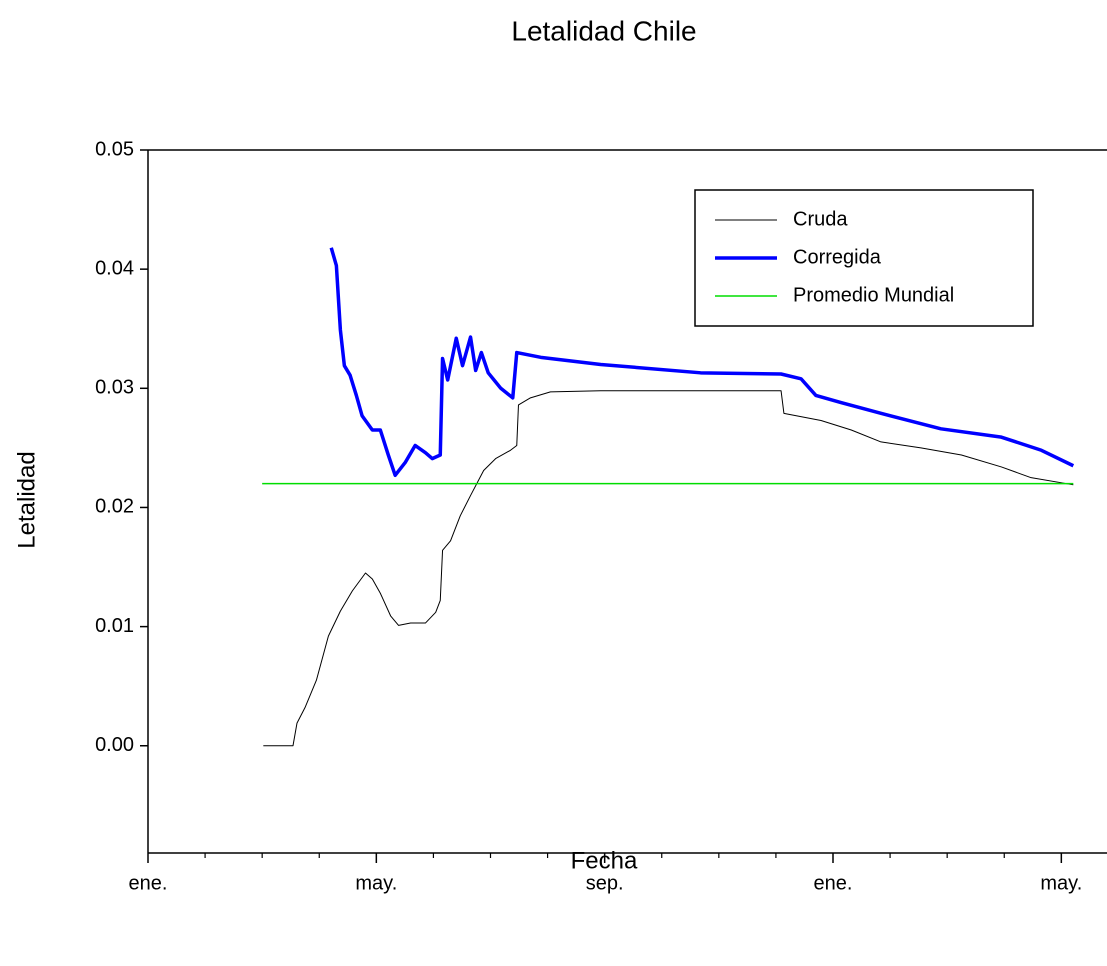  What do you see at coordinates (114, 507) in the screenshot?
I see `y-tick-label: 0.02` at bounding box center [114, 507].